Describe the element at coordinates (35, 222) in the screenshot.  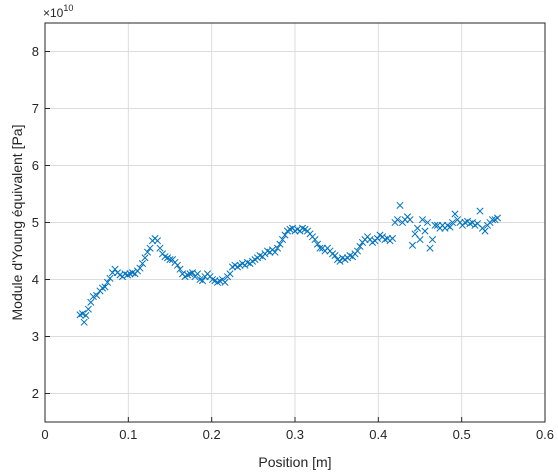
I see `y-tick-label: 5` at that location.